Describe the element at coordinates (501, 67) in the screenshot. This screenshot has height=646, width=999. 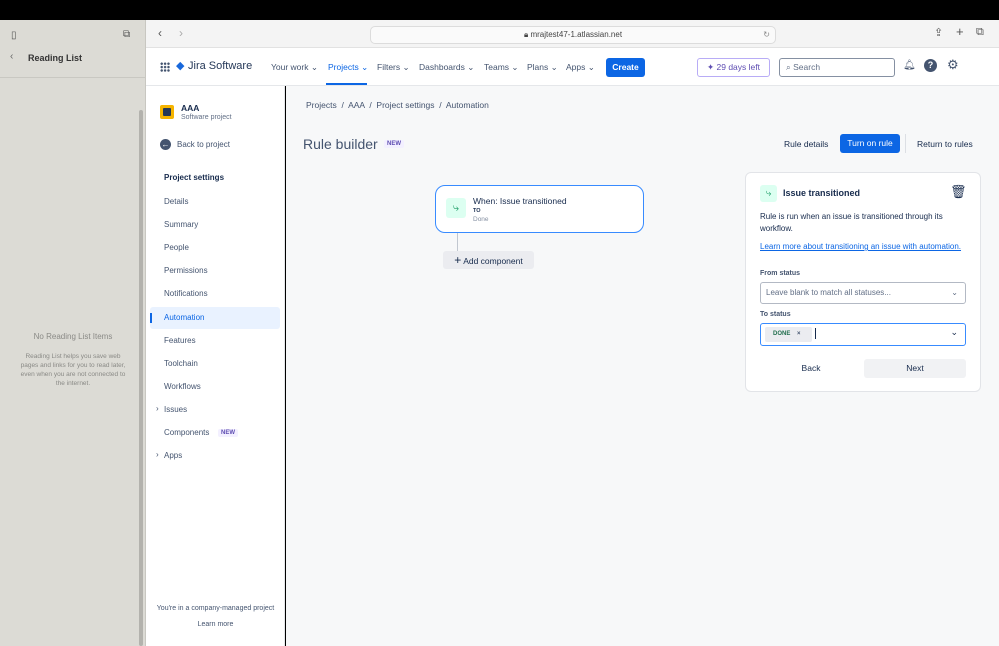
I see `nav-teams: Teams ⌄` at that location.